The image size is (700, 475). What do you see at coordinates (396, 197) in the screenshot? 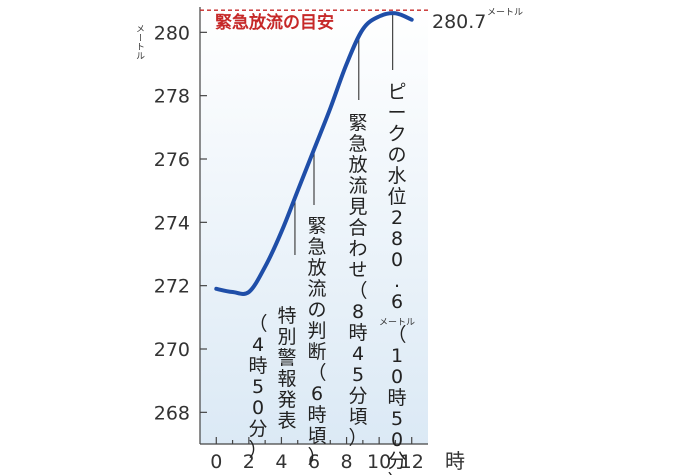
I see `annotation-char: 位` at bounding box center [396, 197].